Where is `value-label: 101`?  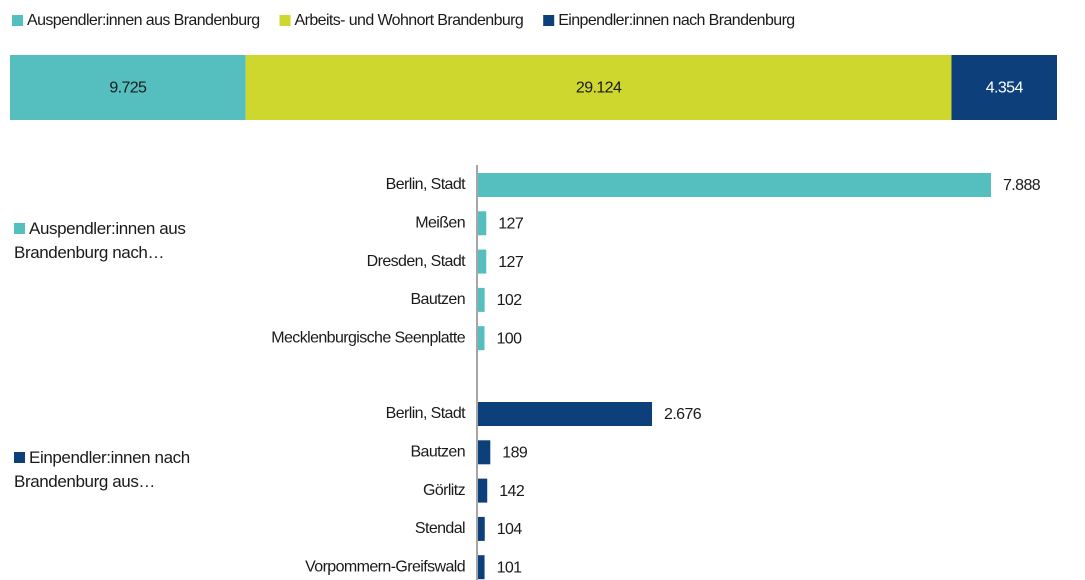 value-label: 101 is located at coordinates (510, 567).